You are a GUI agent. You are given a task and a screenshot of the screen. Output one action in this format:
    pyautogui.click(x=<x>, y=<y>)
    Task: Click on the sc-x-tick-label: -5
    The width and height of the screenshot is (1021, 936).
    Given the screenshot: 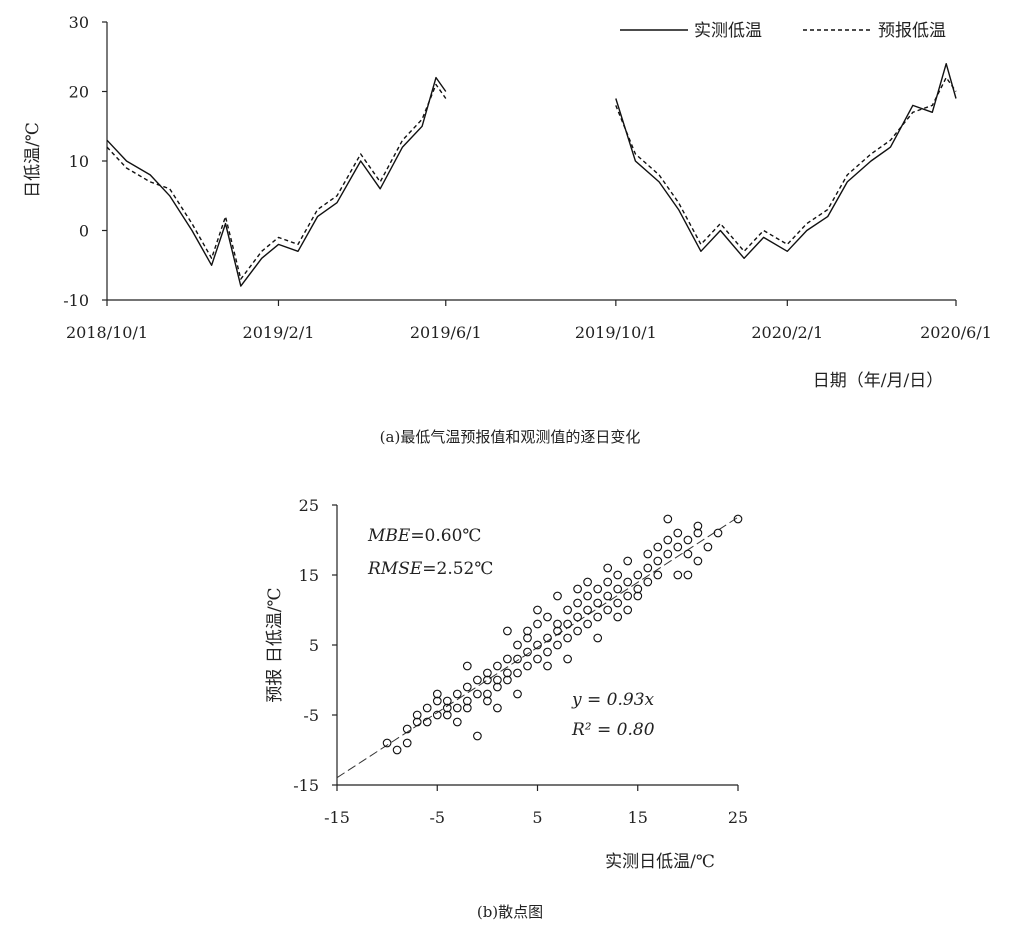 What is the action you would take?
    pyautogui.click(x=437, y=817)
    